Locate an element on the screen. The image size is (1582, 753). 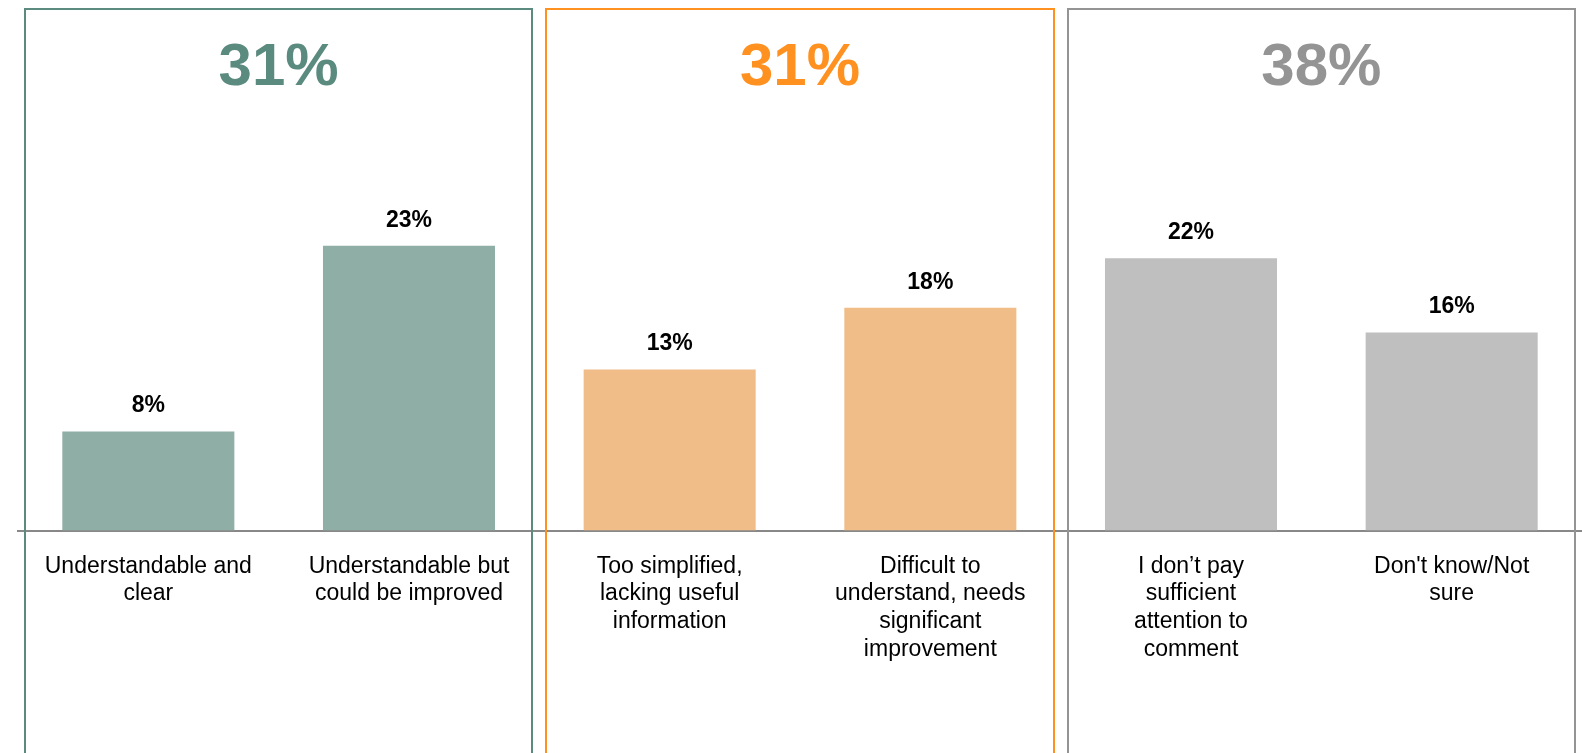
x-tick-label: Don't know/Not sure is located at coordinates (1452, 578).